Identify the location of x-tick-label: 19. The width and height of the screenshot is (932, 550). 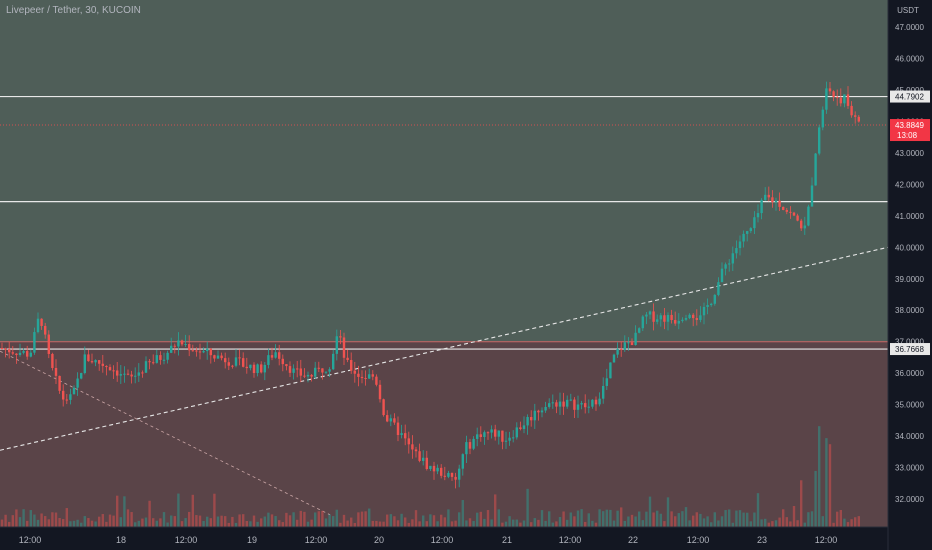
(252, 540).